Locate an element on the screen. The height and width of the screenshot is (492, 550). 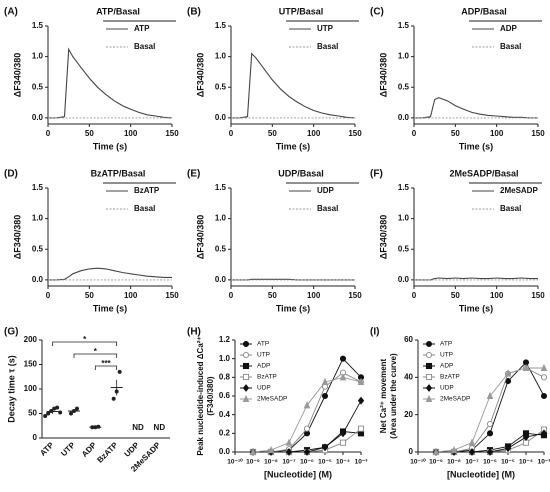
panel-label: (A) is located at coordinates (11, 12).